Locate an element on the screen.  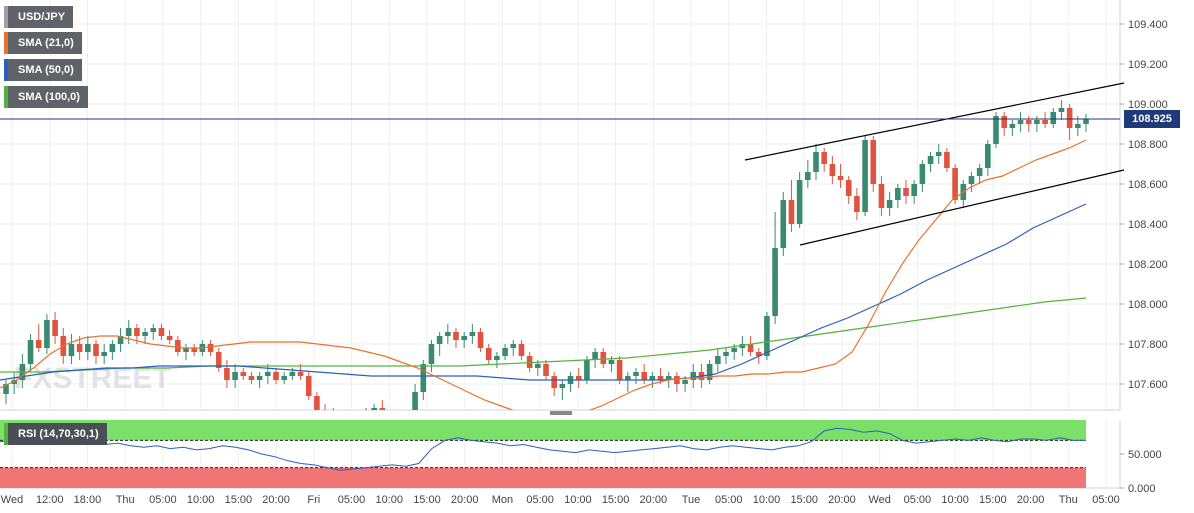
time-tick-label: 18:00 is located at coordinates (88, 500).